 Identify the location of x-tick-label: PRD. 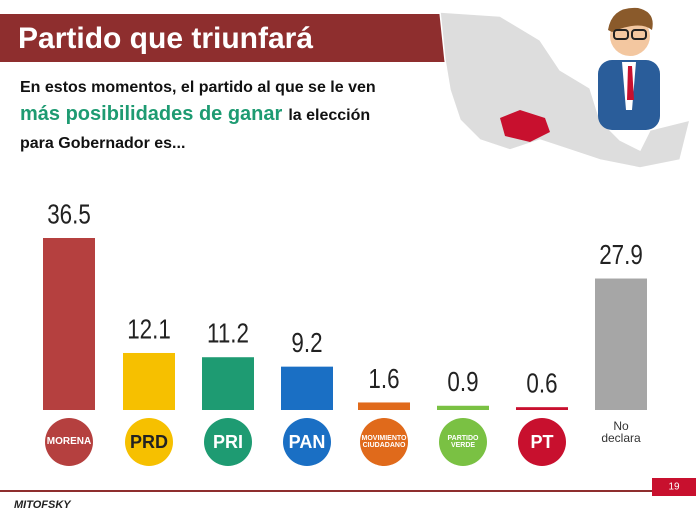
(148, 442).